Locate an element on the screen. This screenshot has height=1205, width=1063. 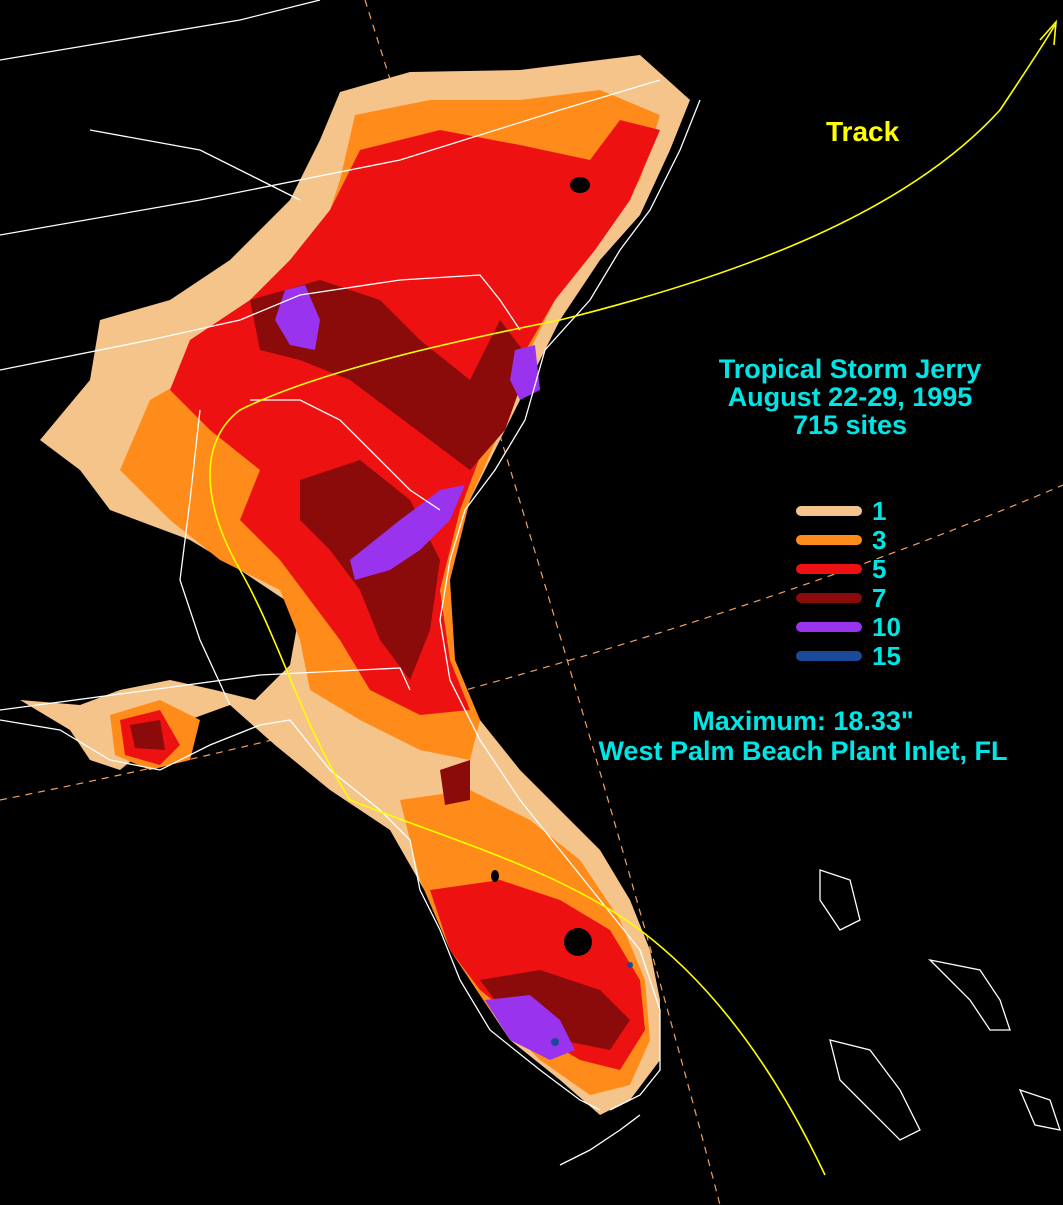
legend-value: 5 is located at coordinates (879, 569).